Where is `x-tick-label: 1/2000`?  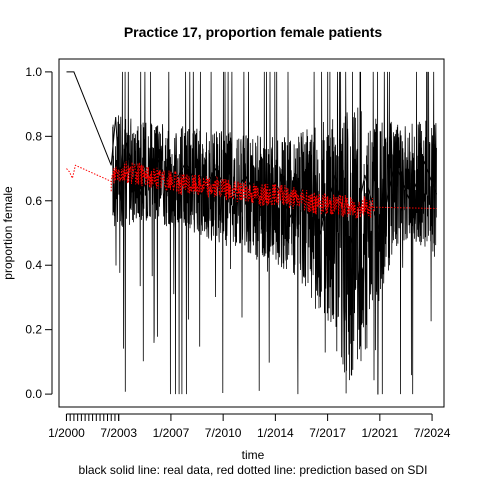
x-tick-label: 1/2000 is located at coordinates (66, 433).